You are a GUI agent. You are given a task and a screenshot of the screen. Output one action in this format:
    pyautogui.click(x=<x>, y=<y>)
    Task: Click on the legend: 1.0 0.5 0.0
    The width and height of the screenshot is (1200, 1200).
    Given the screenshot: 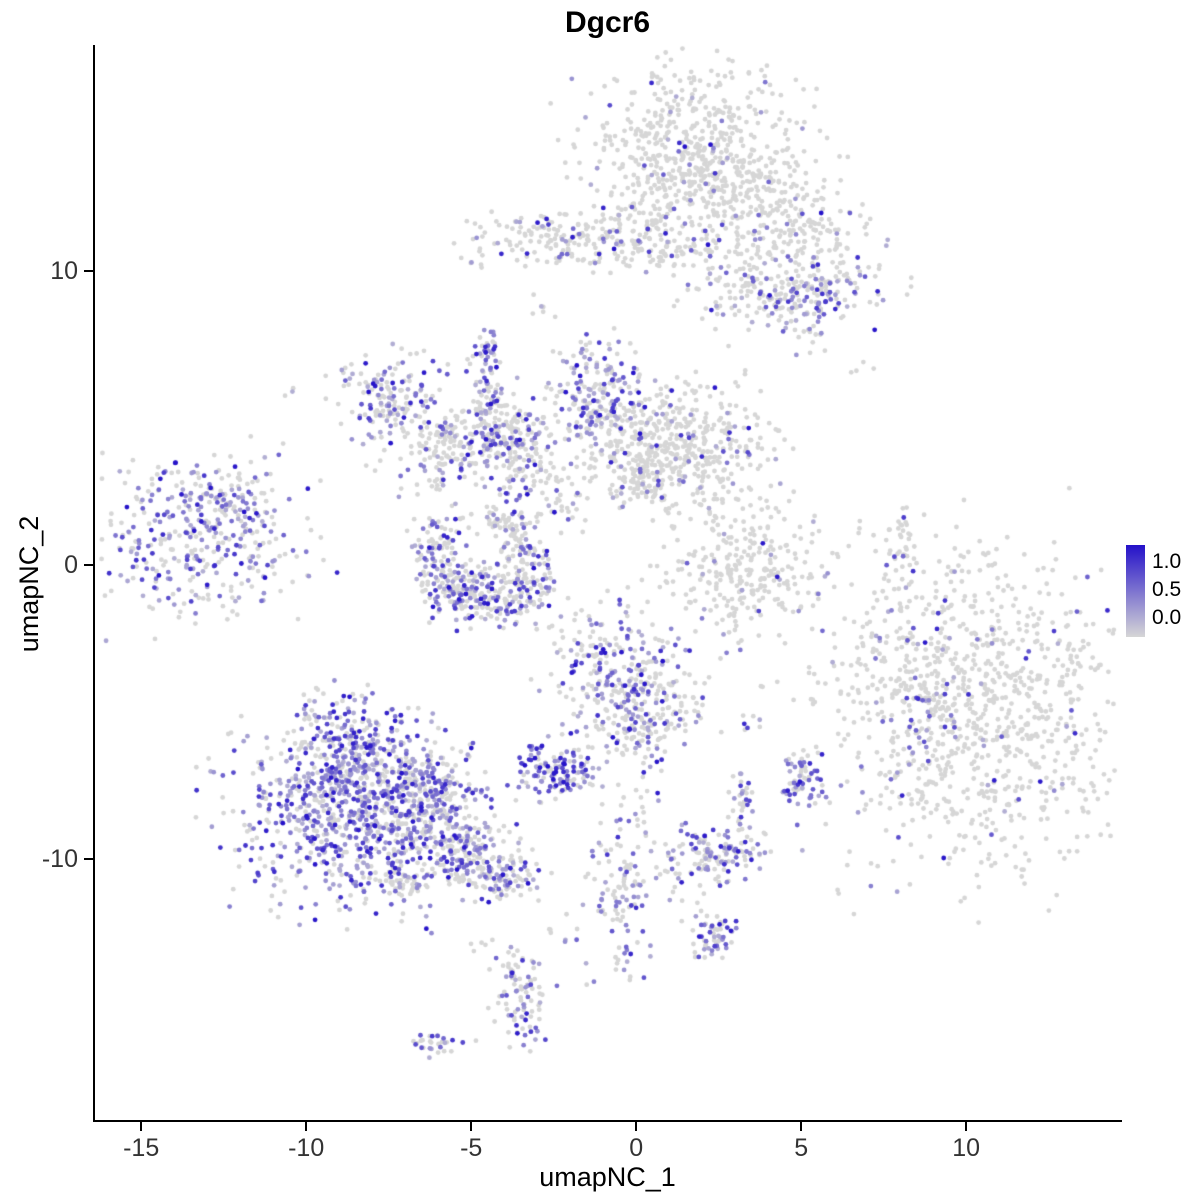 What is the action you would take?
    pyautogui.click(x=1163, y=595)
    